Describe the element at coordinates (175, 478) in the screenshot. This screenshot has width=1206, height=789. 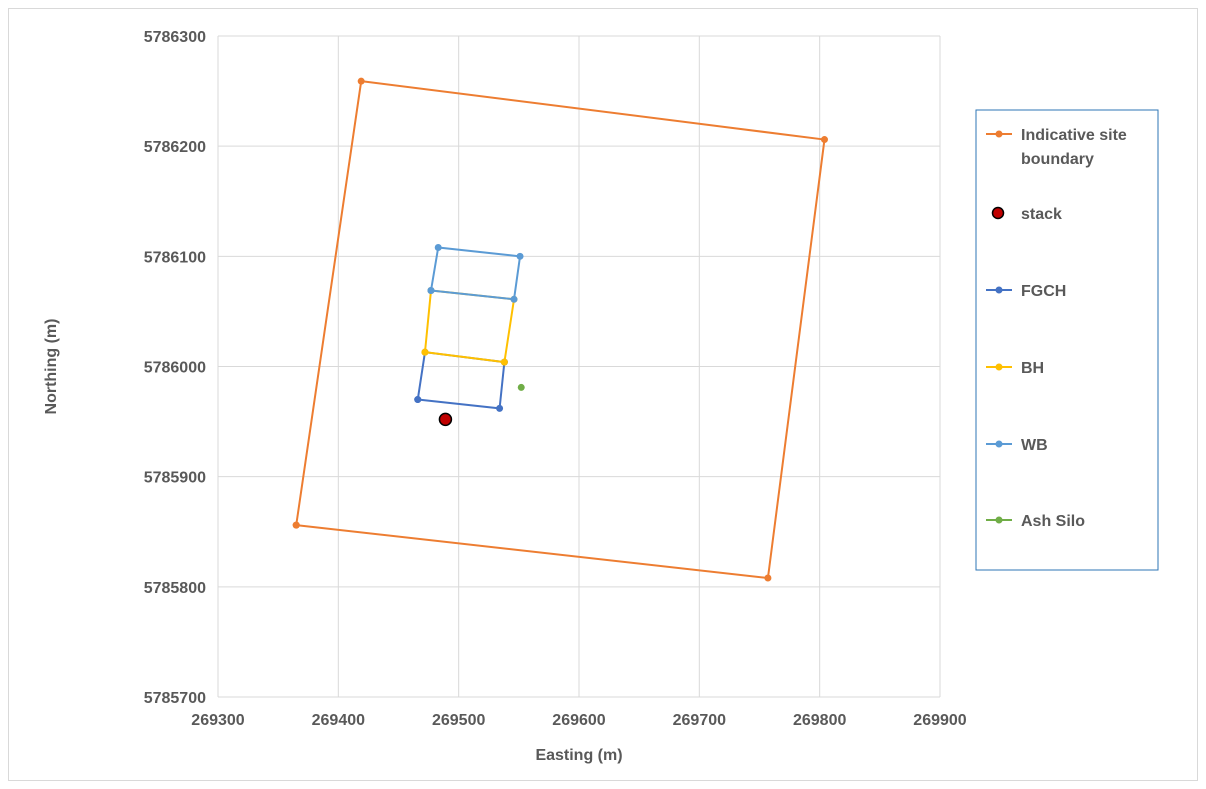
I see `y-tick-label: 5785900` at that location.